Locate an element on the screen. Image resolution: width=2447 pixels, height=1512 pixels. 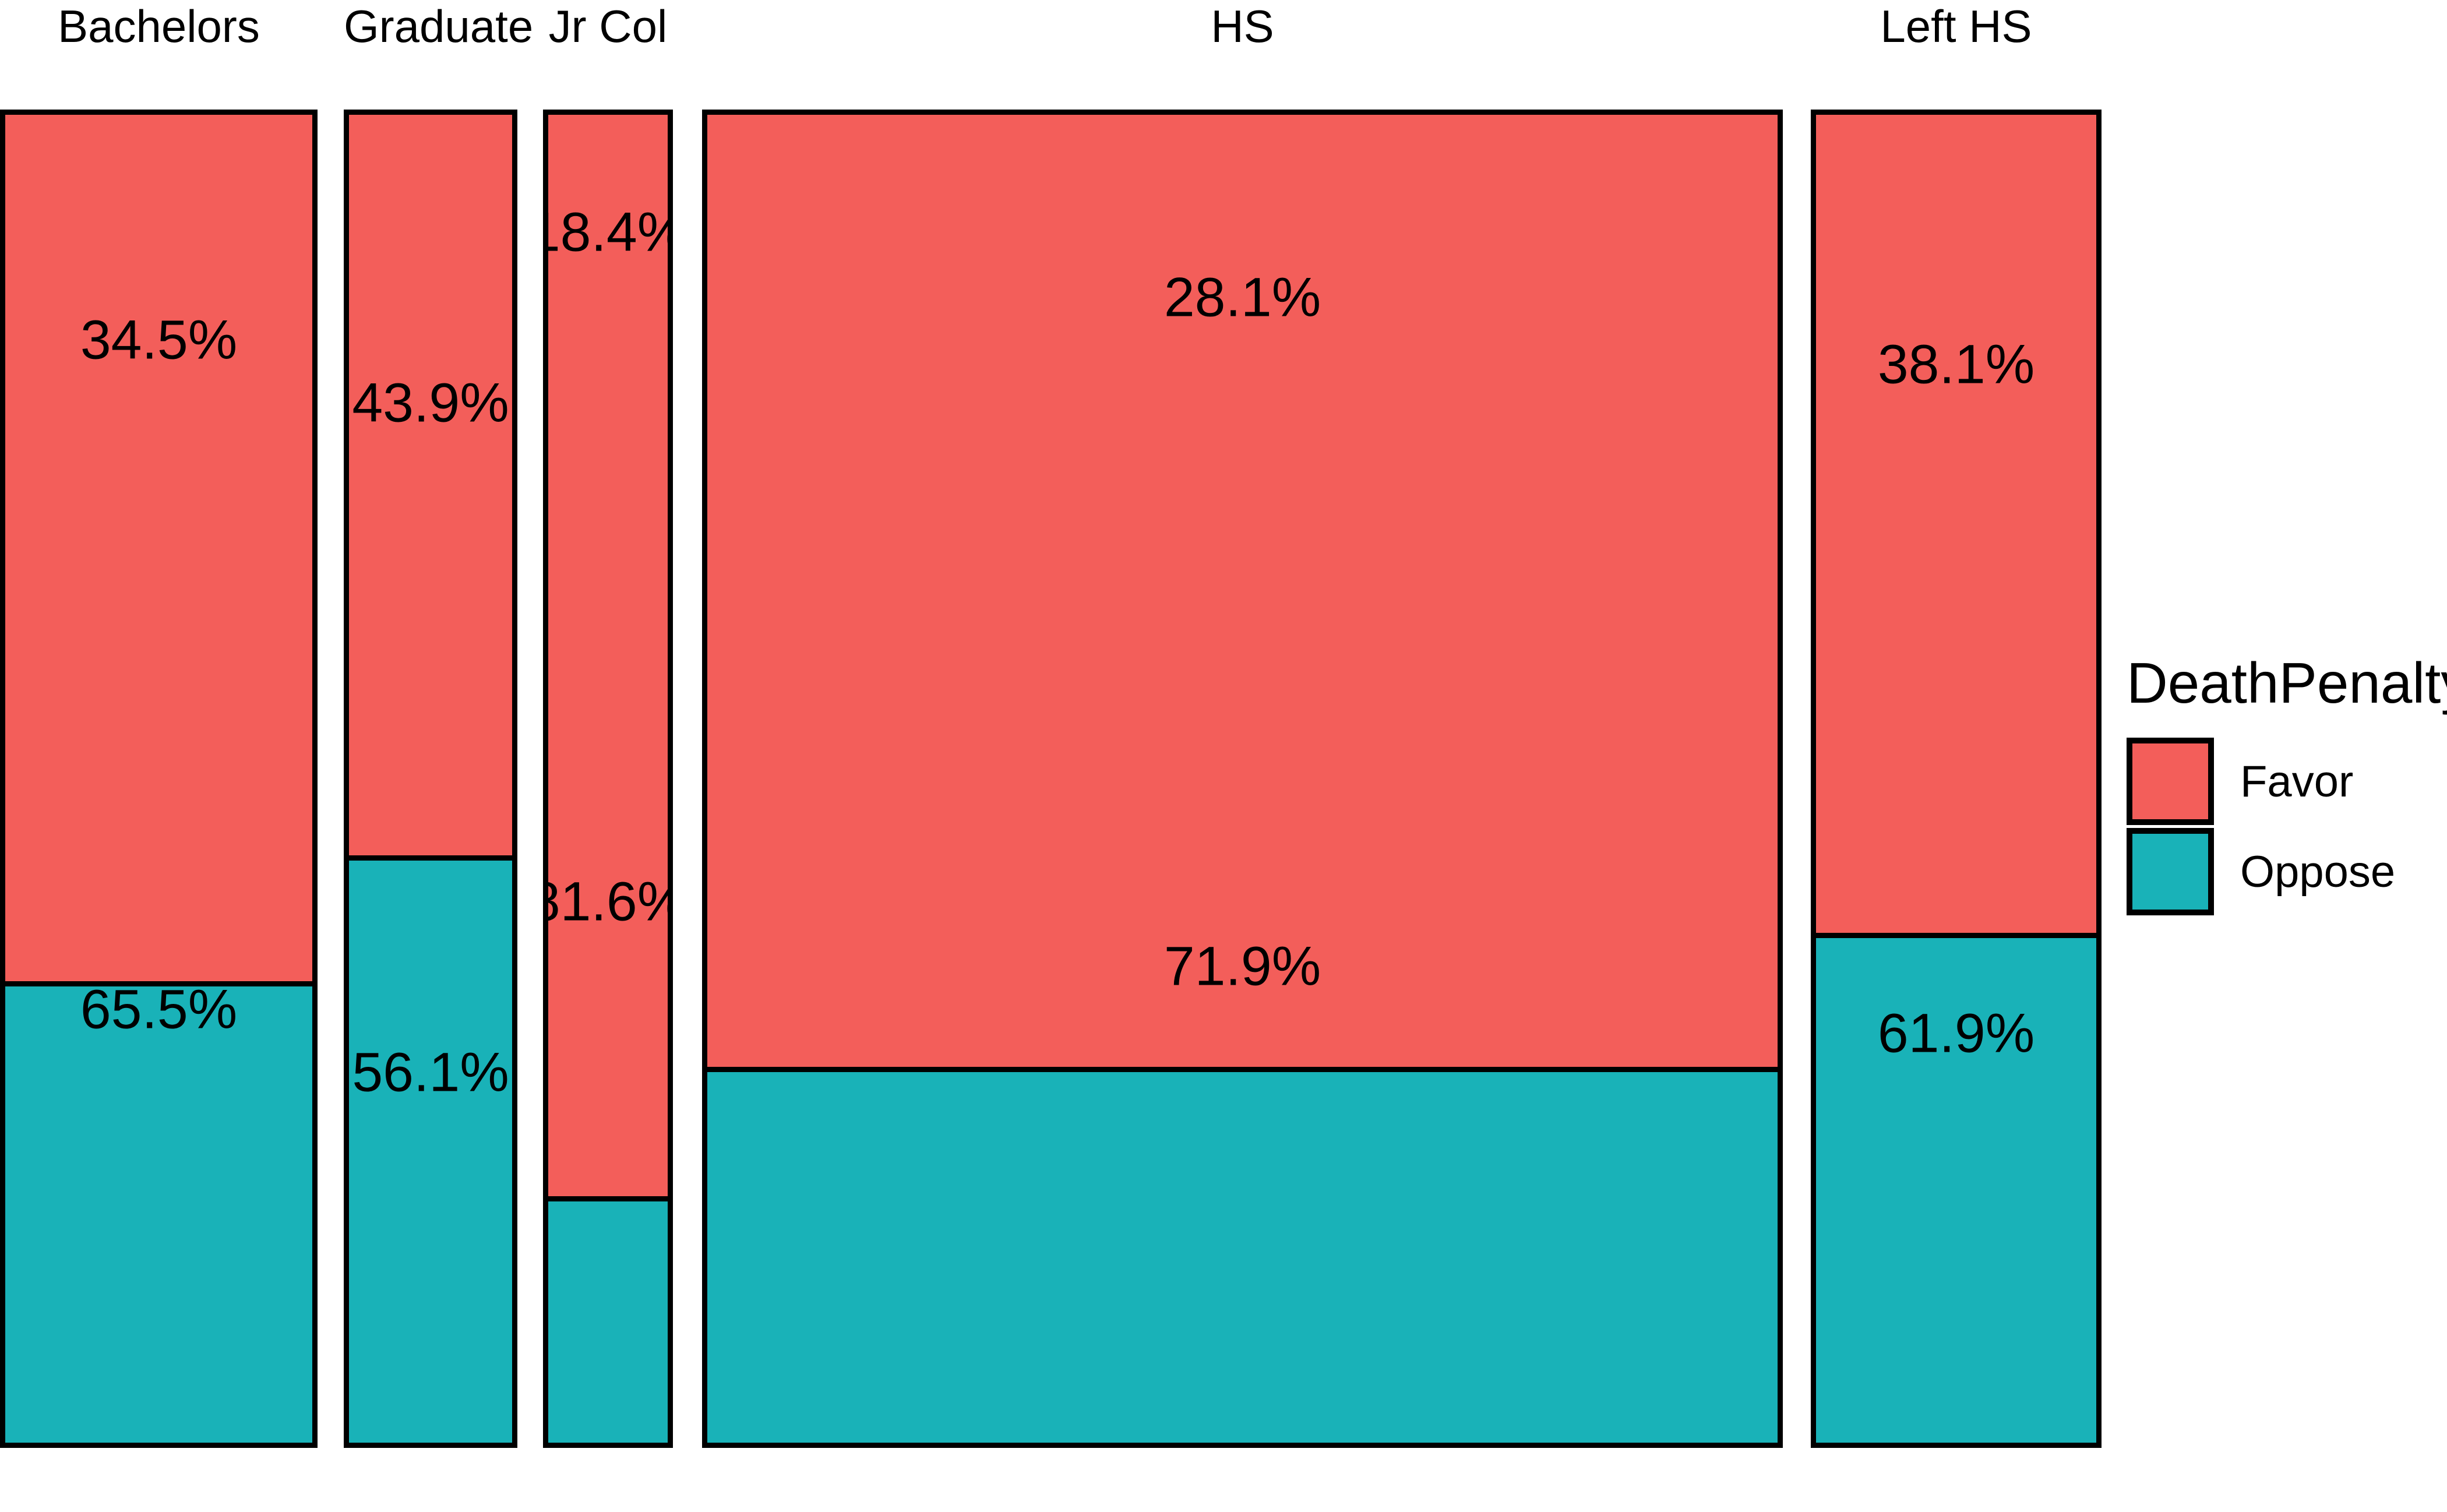
category-label-jr-col: Jr Col is located at coordinates (608, 26).